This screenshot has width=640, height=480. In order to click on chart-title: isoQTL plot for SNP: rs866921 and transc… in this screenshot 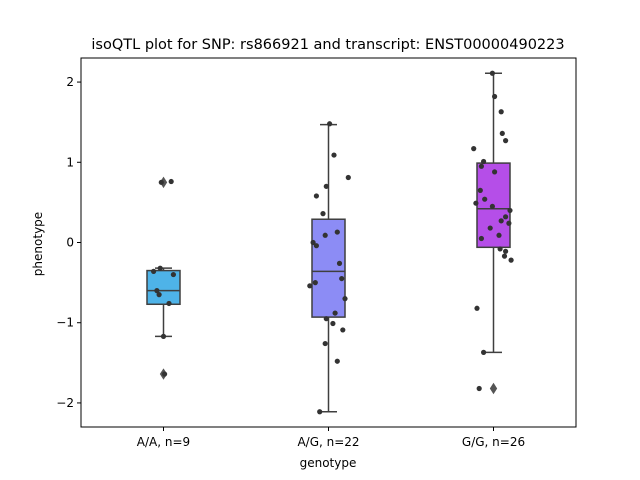, I will do `click(327, 45)`.